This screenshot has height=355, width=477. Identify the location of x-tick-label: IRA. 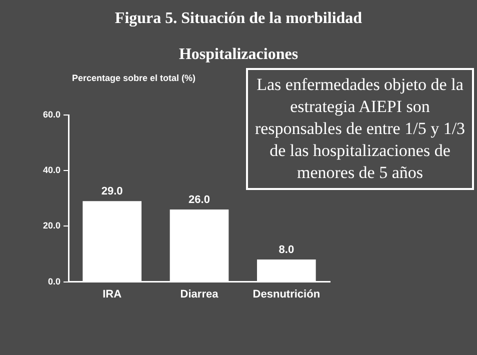
(112, 294).